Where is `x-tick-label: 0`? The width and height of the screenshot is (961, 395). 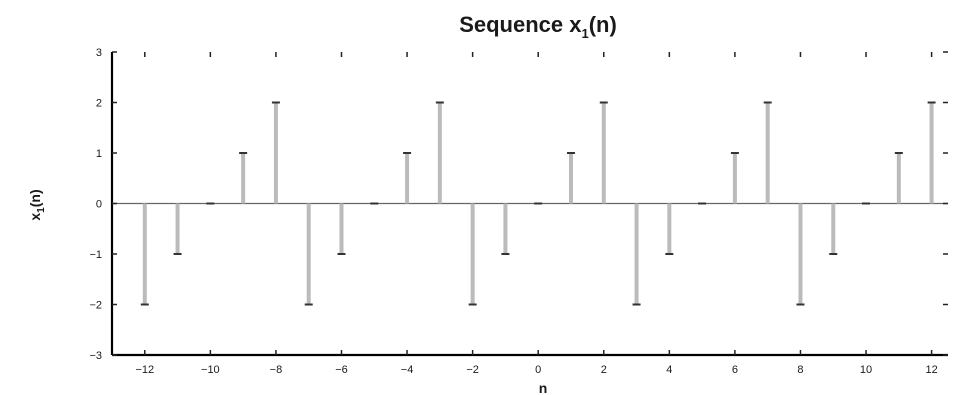
x-tick-label: 0 is located at coordinates (538, 370).